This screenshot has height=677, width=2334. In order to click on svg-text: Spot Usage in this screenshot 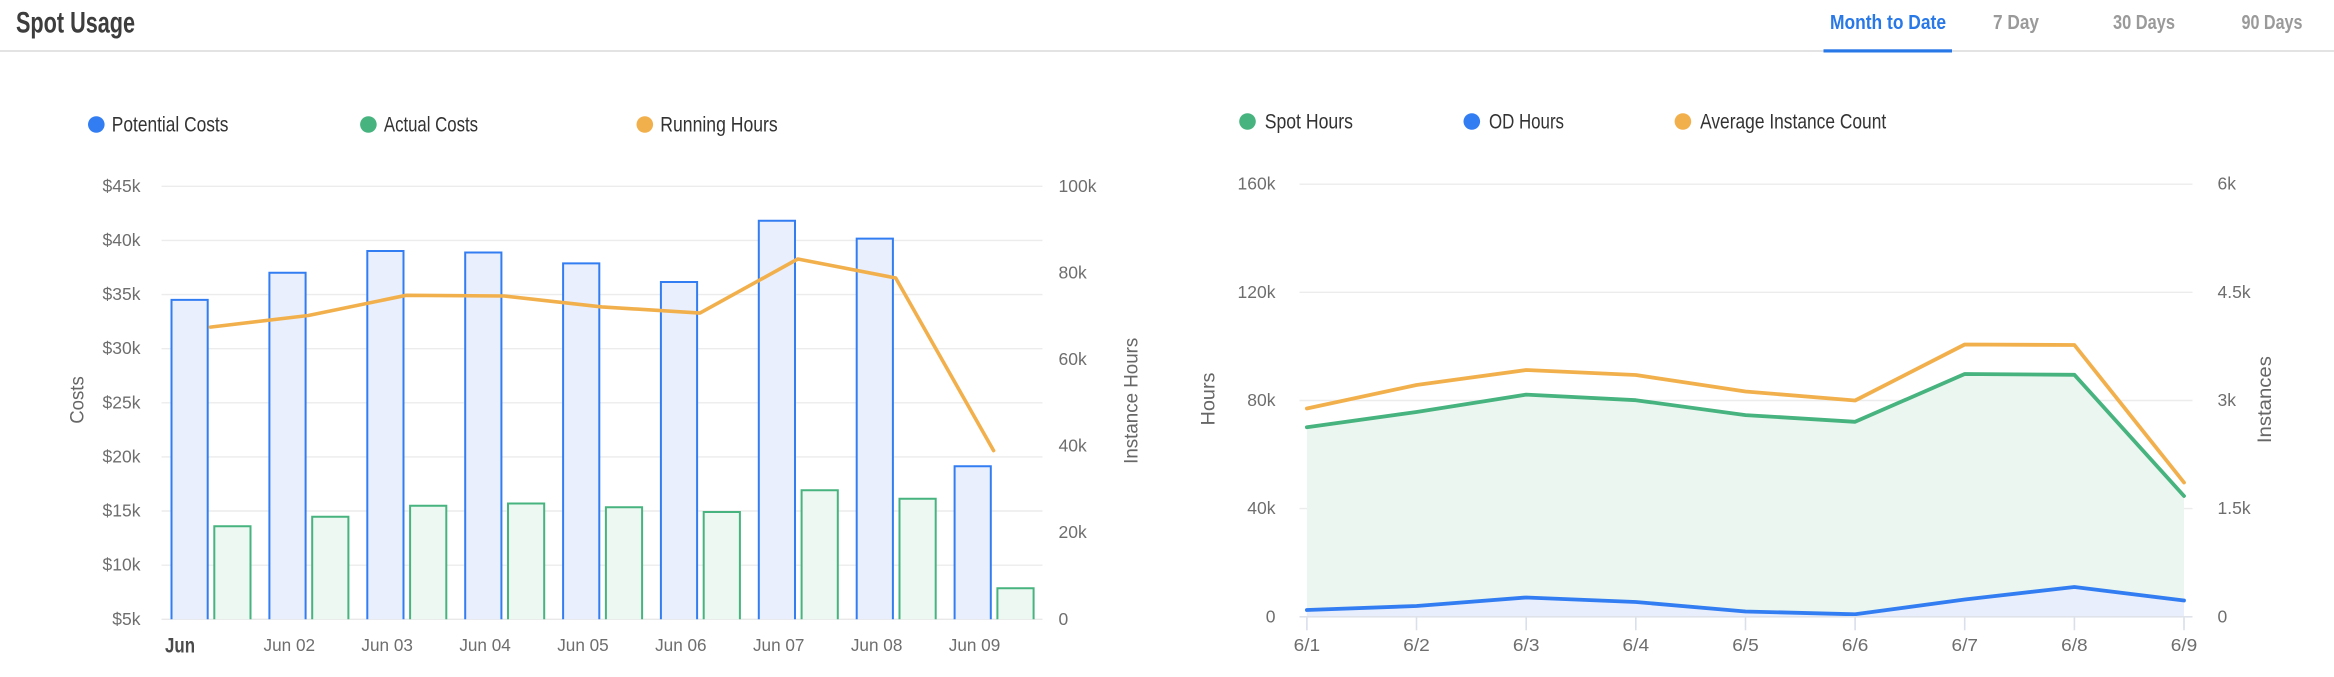, I will do `click(75, 23)`.